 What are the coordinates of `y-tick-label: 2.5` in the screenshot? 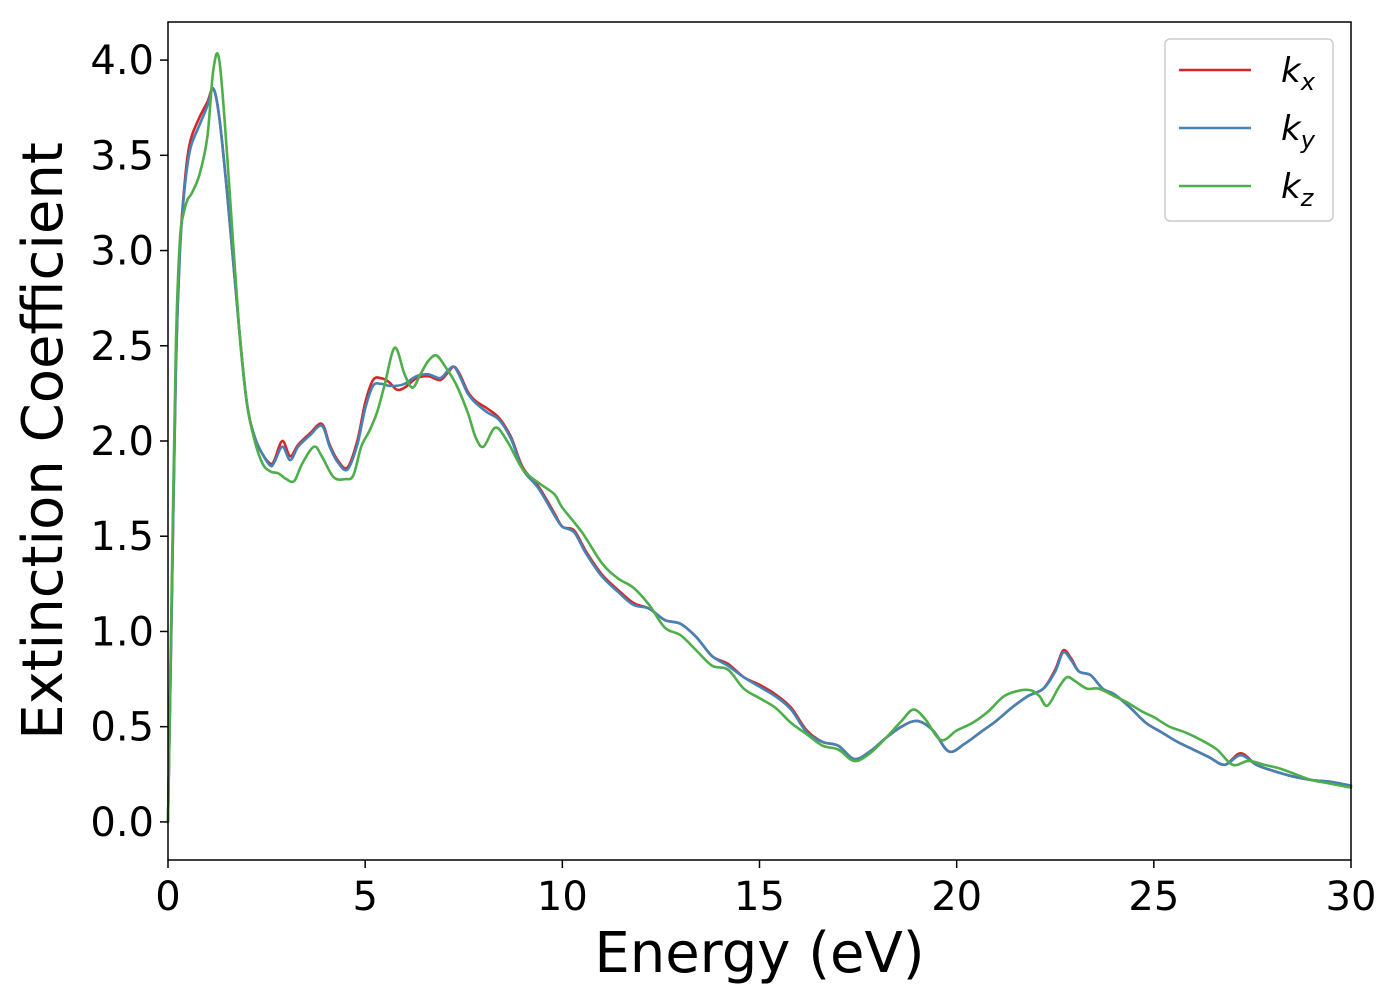 It's located at (122, 347).